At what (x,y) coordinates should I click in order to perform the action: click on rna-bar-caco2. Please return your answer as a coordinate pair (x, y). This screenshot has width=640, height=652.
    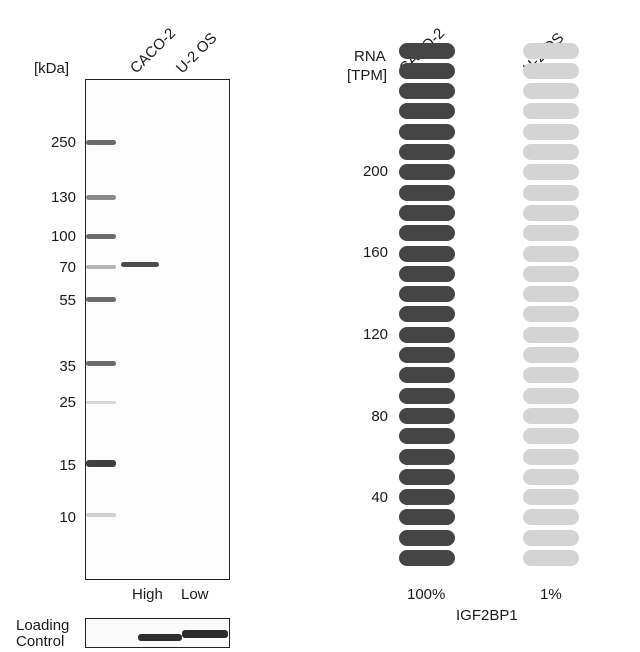
    Looking at the image, I should click on (427, 326).